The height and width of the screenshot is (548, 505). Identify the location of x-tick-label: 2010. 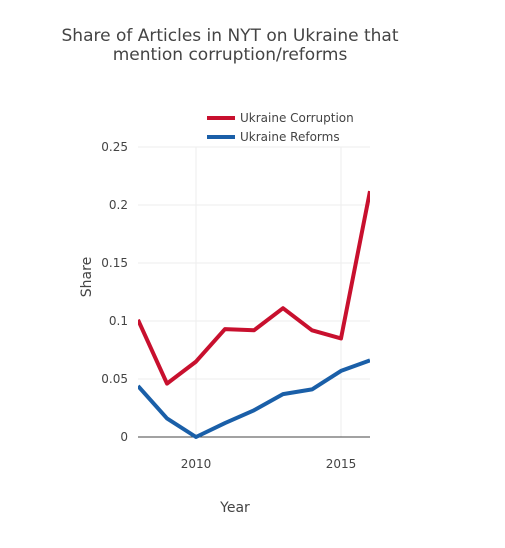
(196, 464).